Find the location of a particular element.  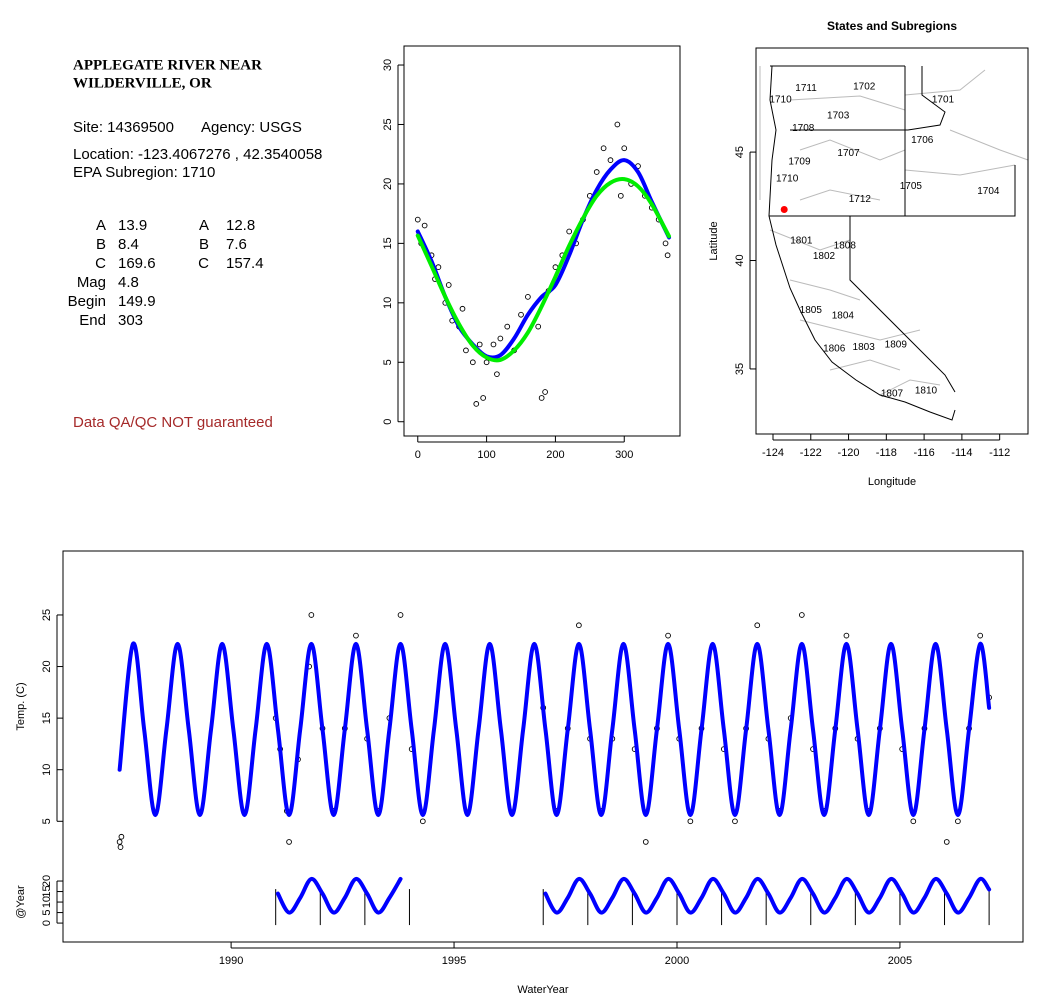

x-tick-label: 100 is located at coordinates (486, 455).